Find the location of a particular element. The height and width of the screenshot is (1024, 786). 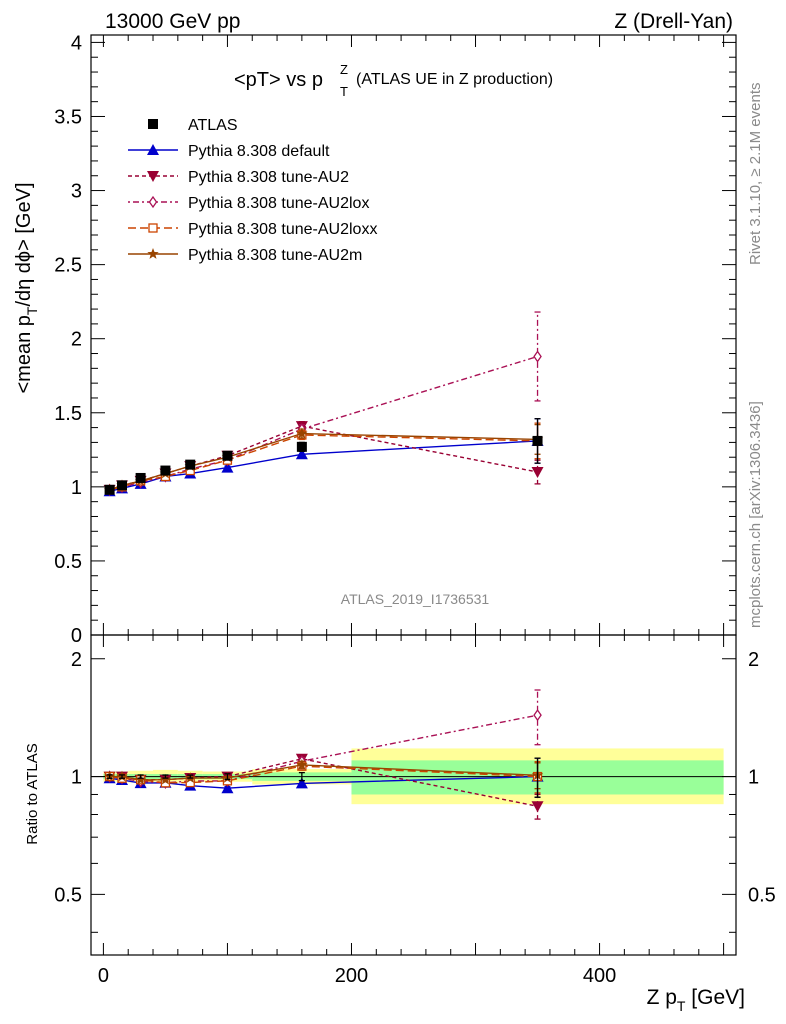

legend-label-AU2: Pythia 8.308 tune-AU2 is located at coordinates (268, 177).